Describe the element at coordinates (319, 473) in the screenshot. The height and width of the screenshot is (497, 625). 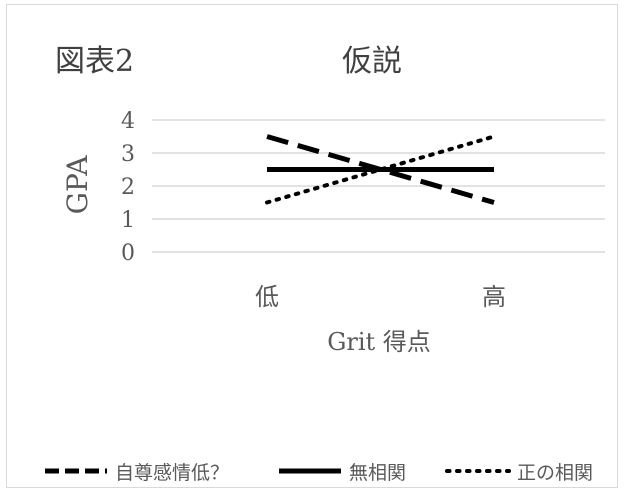
I see `legend: 自尊感情低？ 無相関 正の相関` at that location.